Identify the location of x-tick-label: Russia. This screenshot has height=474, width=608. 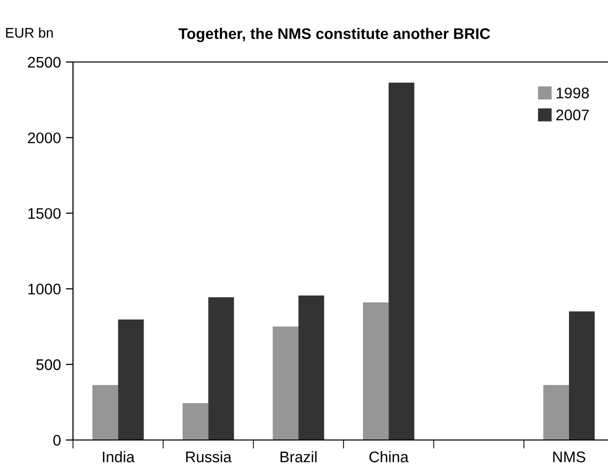
(209, 456).